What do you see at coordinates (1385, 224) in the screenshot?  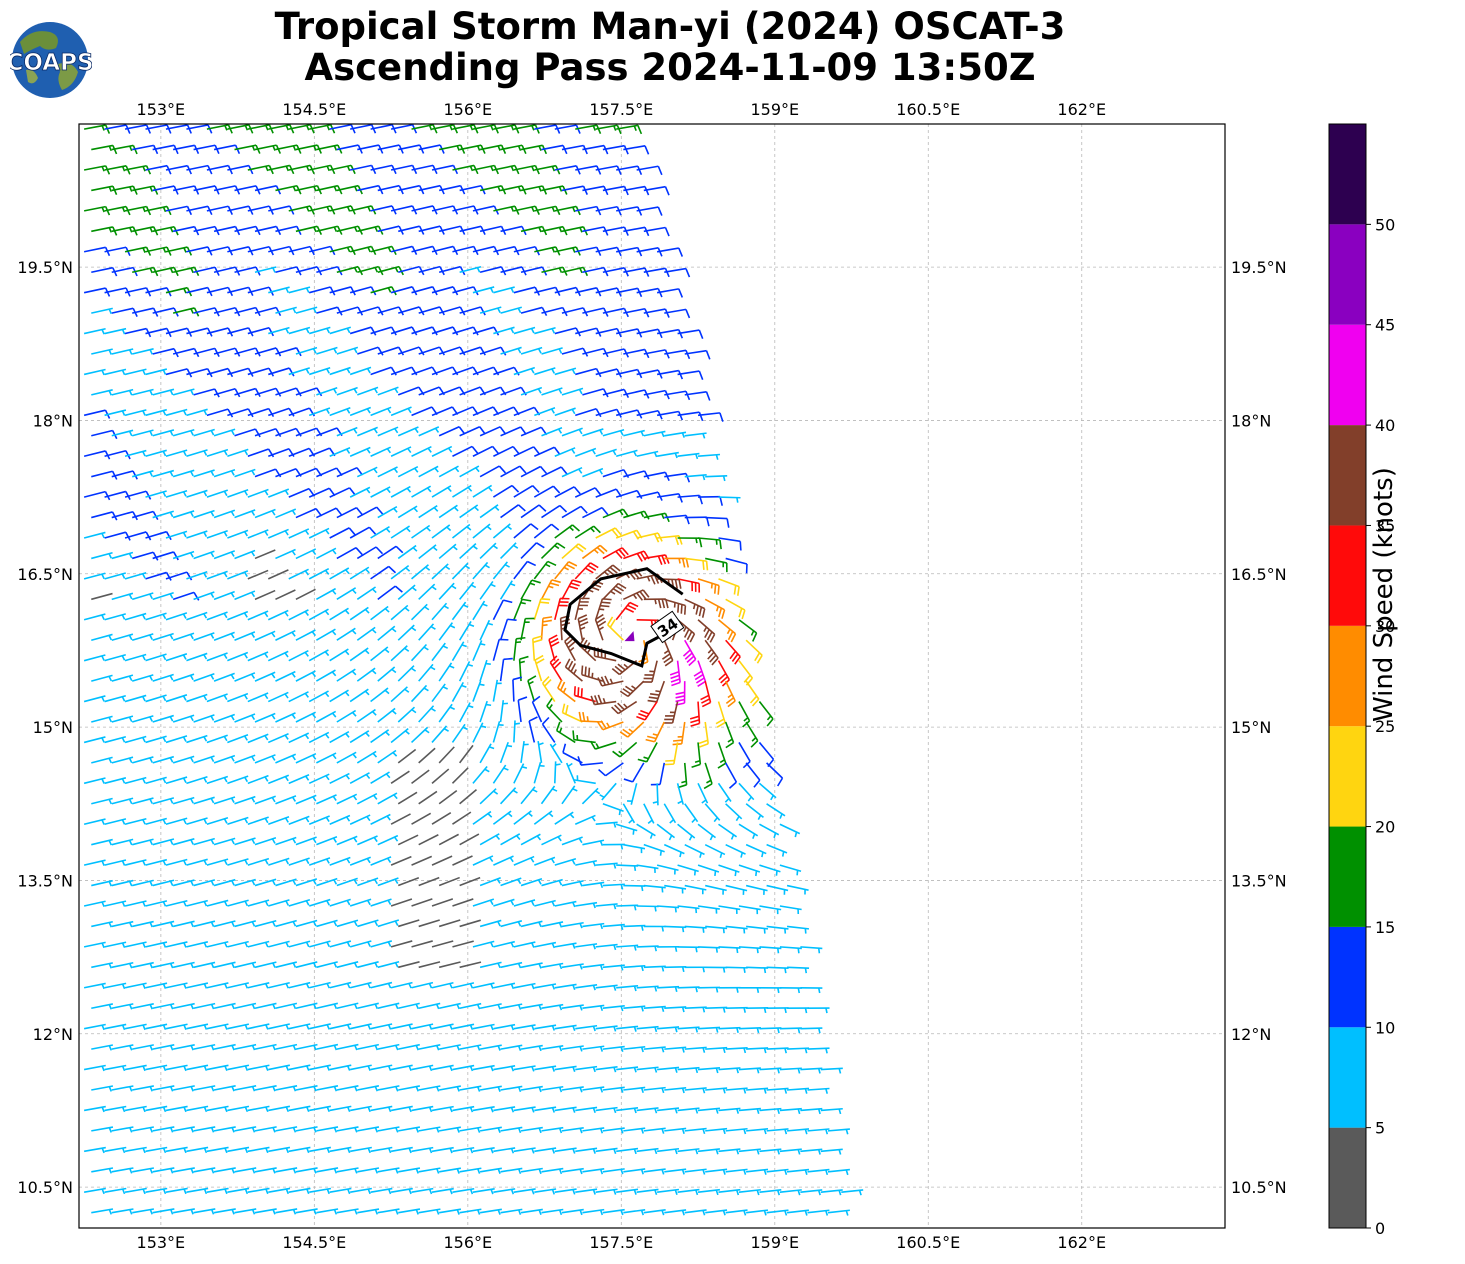 I see `colorbar-tick-label: 50` at bounding box center [1385, 224].